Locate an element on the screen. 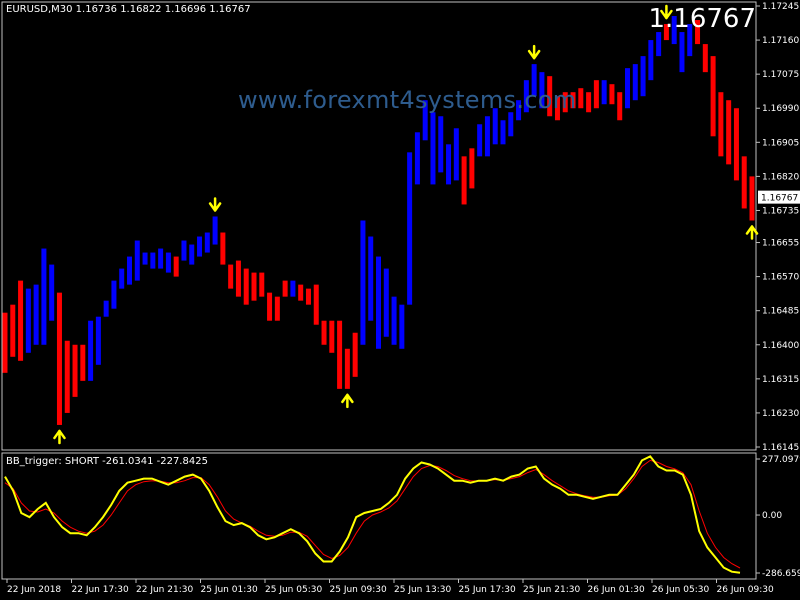 The image size is (800, 600). indicator-tick-label: 277.0979 is located at coordinates (781, 460).